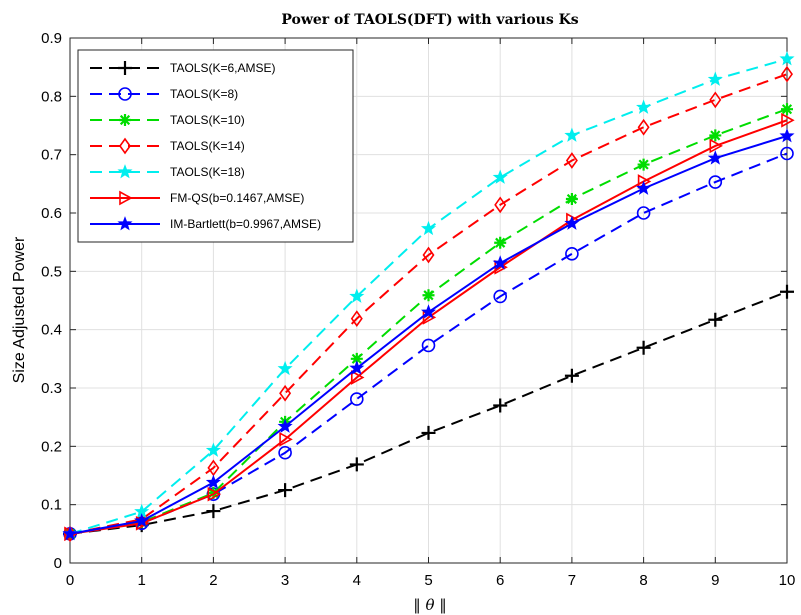  I want to click on y-tick-label: 0.8, so click(51, 96).